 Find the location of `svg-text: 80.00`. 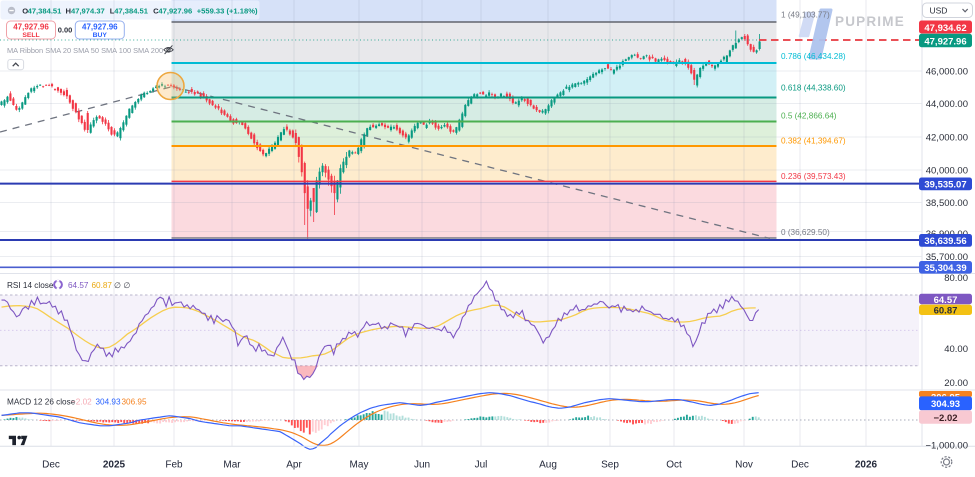

svg-text: 80.00 is located at coordinates (956, 278).